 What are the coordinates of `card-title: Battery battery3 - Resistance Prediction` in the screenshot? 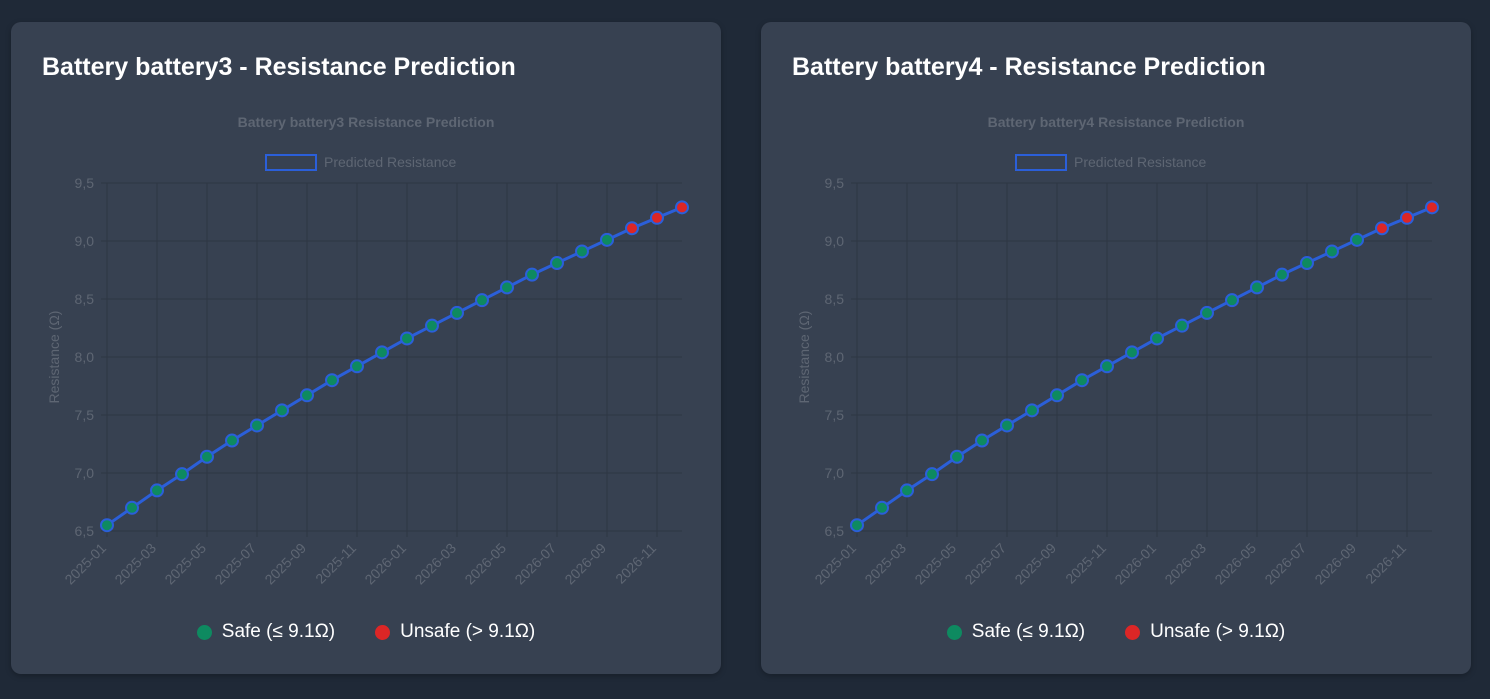 It's located at (279, 67).